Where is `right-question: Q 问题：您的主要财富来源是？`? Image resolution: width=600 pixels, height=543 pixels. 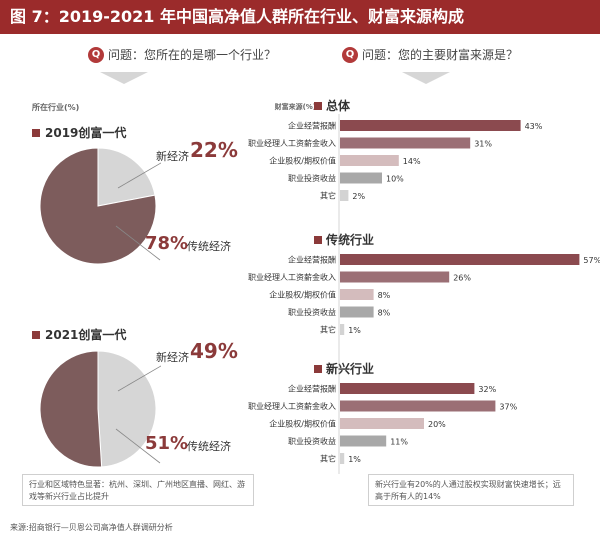
right-question: Q 问题：您的主要财富来源是？ is located at coordinates (430, 54).